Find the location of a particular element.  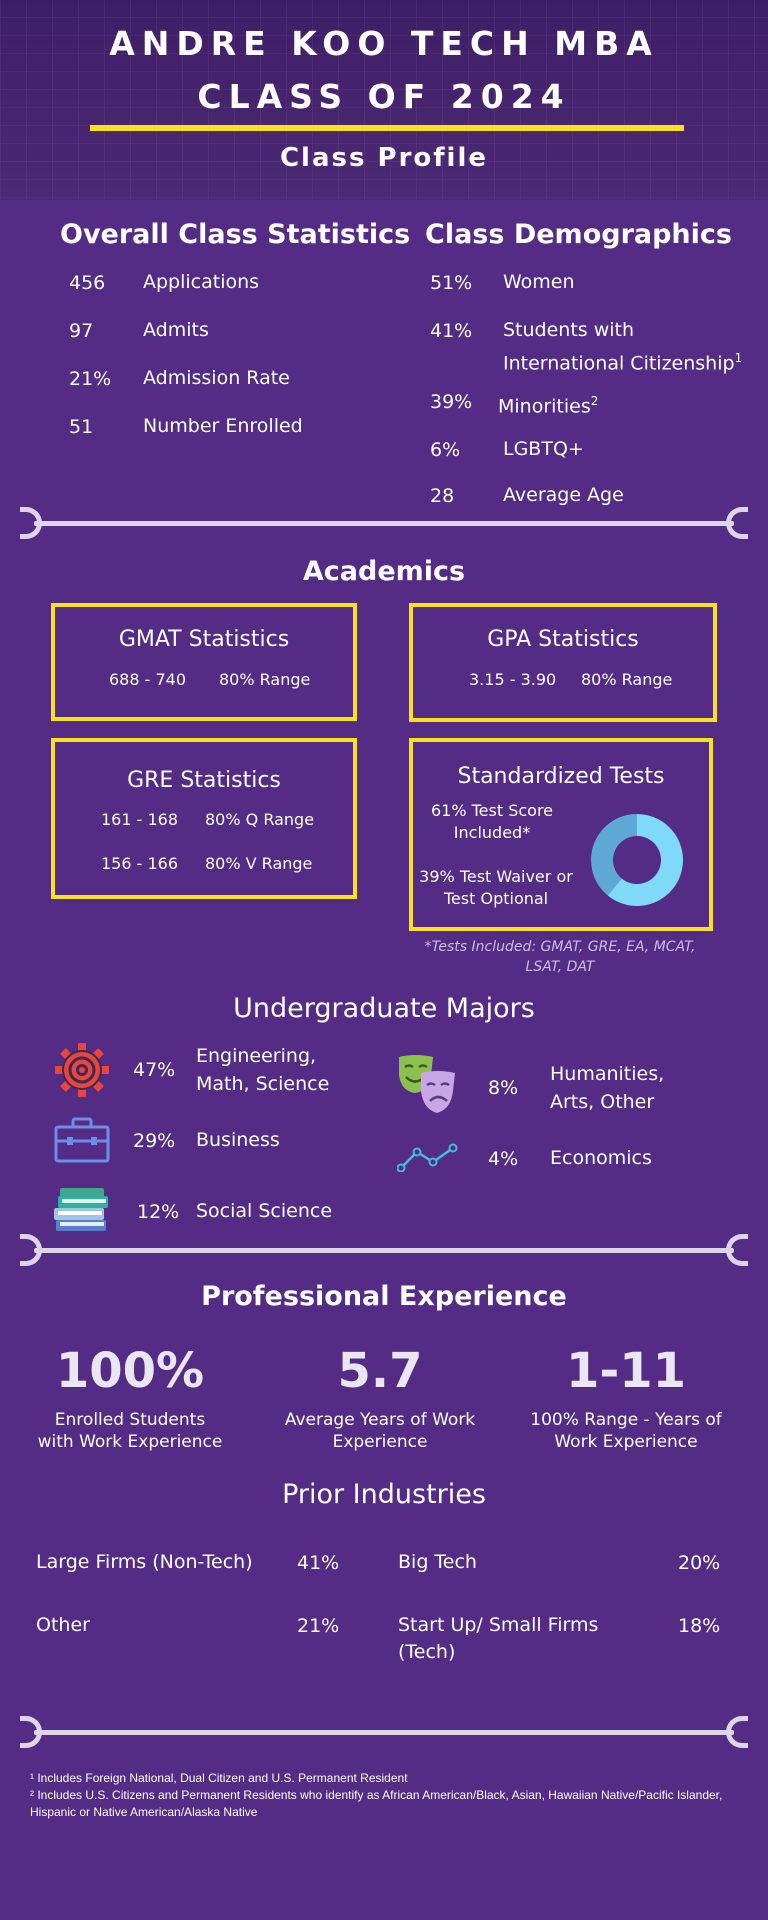

demographic-value: 51% is located at coordinates (451, 283).